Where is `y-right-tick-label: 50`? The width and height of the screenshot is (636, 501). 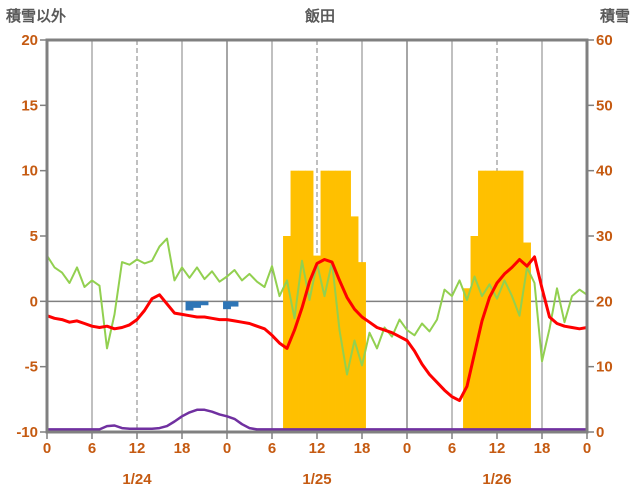 y-right-tick-label: 50 is located at coordinates (604, 105).